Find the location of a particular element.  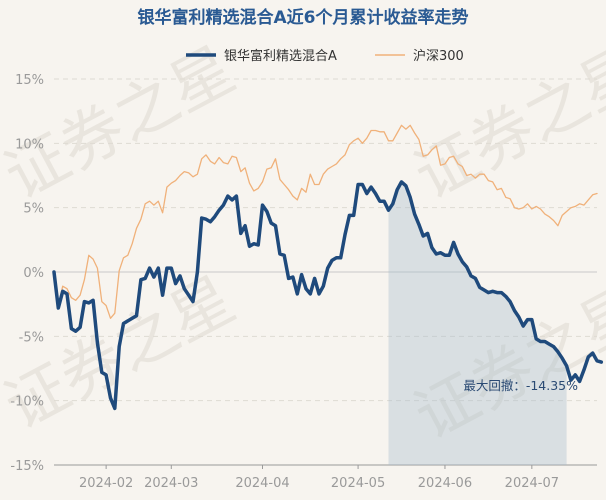

y-tick-label: -10% is located at coordinates (27, 402).